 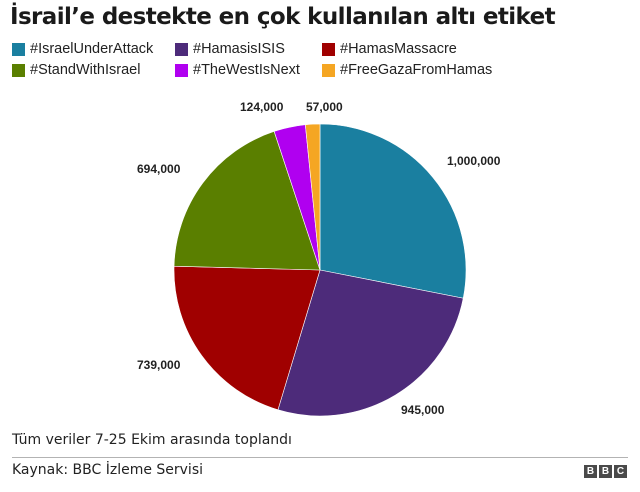 I want to click on footer-divider, so click(x=320, y=457).